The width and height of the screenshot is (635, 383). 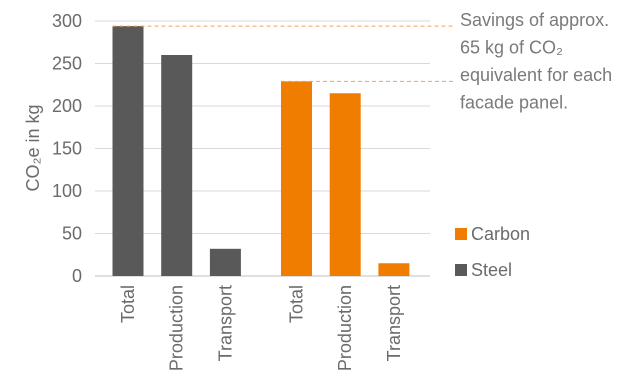 I want to click on annotation-line: 65 kg of CO₂, so click(x=511, y=48).